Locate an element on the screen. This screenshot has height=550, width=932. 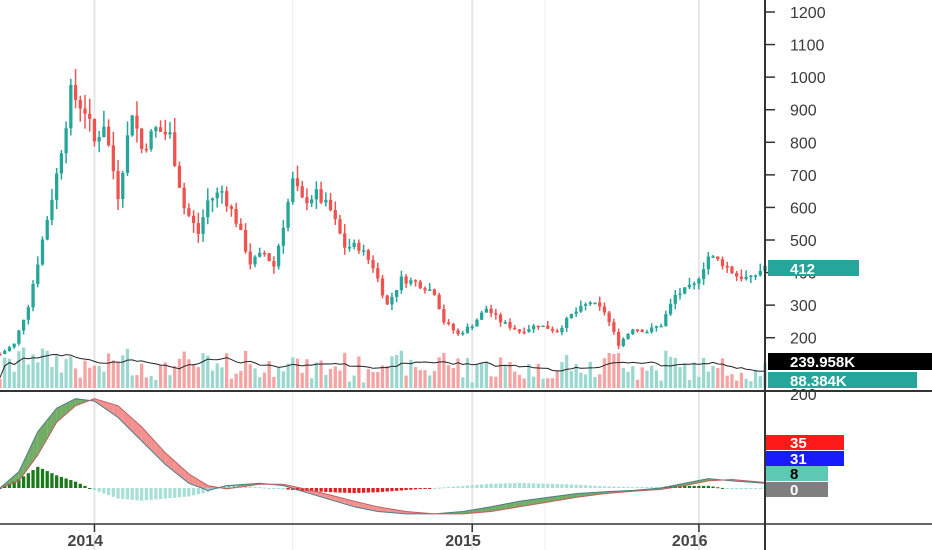
time-tick-label: 2016 is located at coordinates (690, 541).